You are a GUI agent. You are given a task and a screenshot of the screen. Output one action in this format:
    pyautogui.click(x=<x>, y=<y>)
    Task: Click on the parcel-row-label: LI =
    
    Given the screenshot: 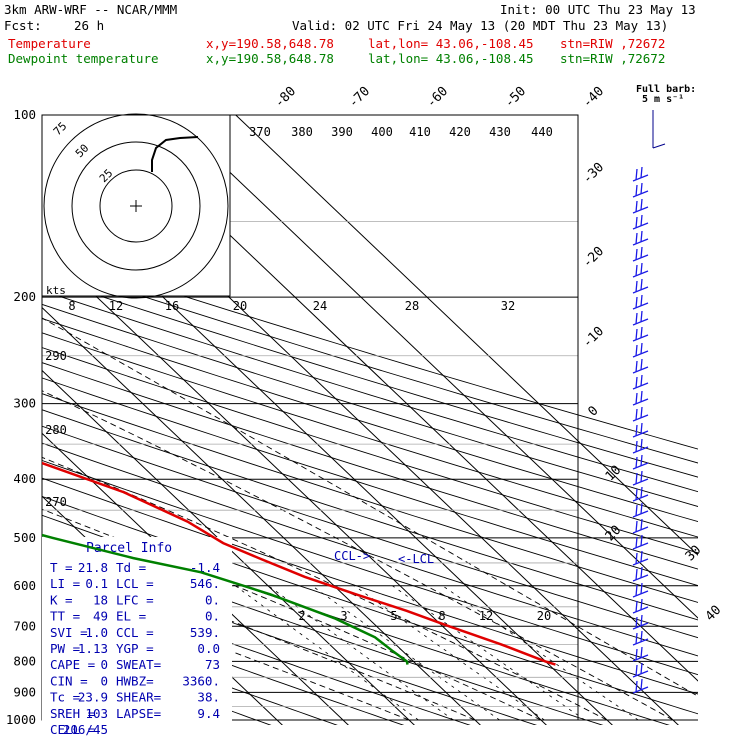 What is the action you would take?
    pyautogui.click(x=65, y=583)
    